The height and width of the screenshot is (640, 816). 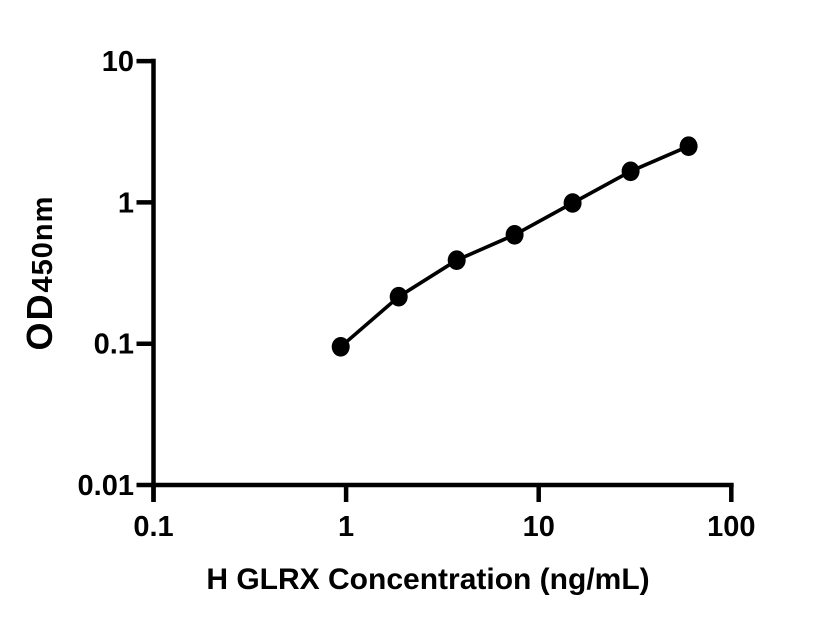 I want to click on y-tick-labels: 0.01 0.1 1 10, so click(x=106, y=274).